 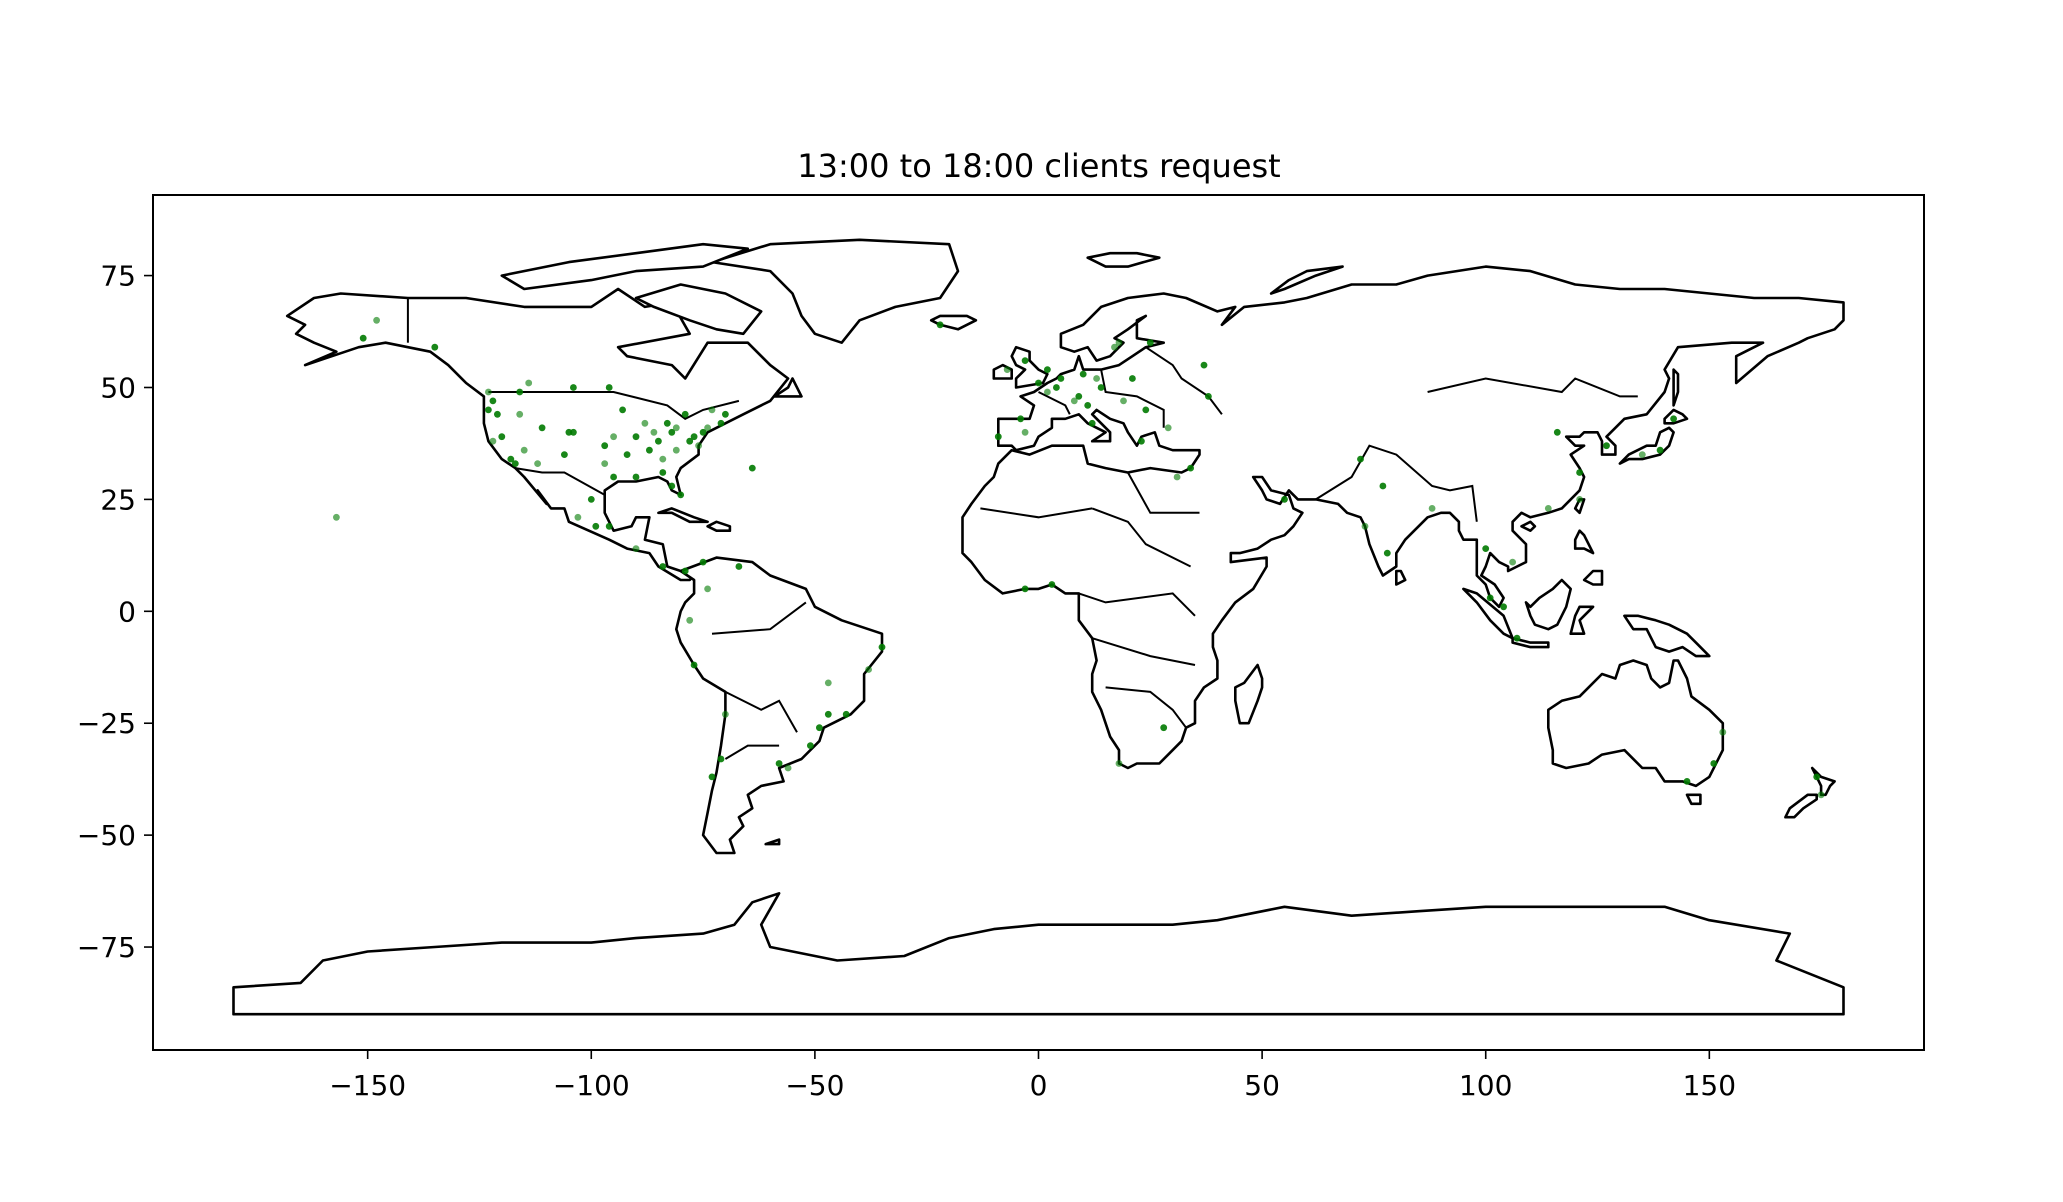 I want to click on y-tick-label: −75, so click(x=106, y=947).